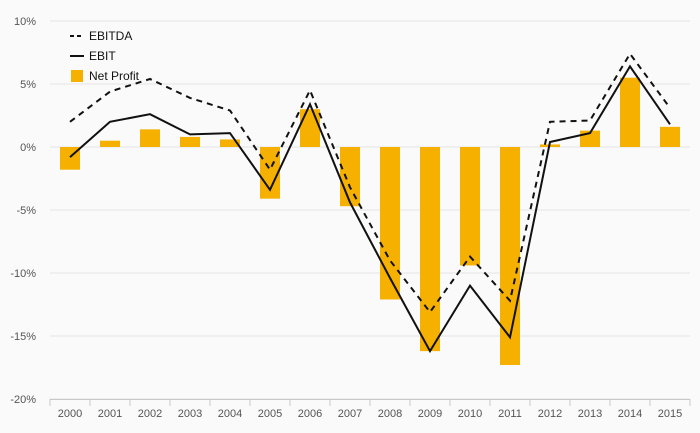 Image resolution: width=700 pixels, height=433 pixels. I want to click on y-axis-tick-labels: 10% 5% 0% -5% -10% -15% -20%, so click(23, 211).